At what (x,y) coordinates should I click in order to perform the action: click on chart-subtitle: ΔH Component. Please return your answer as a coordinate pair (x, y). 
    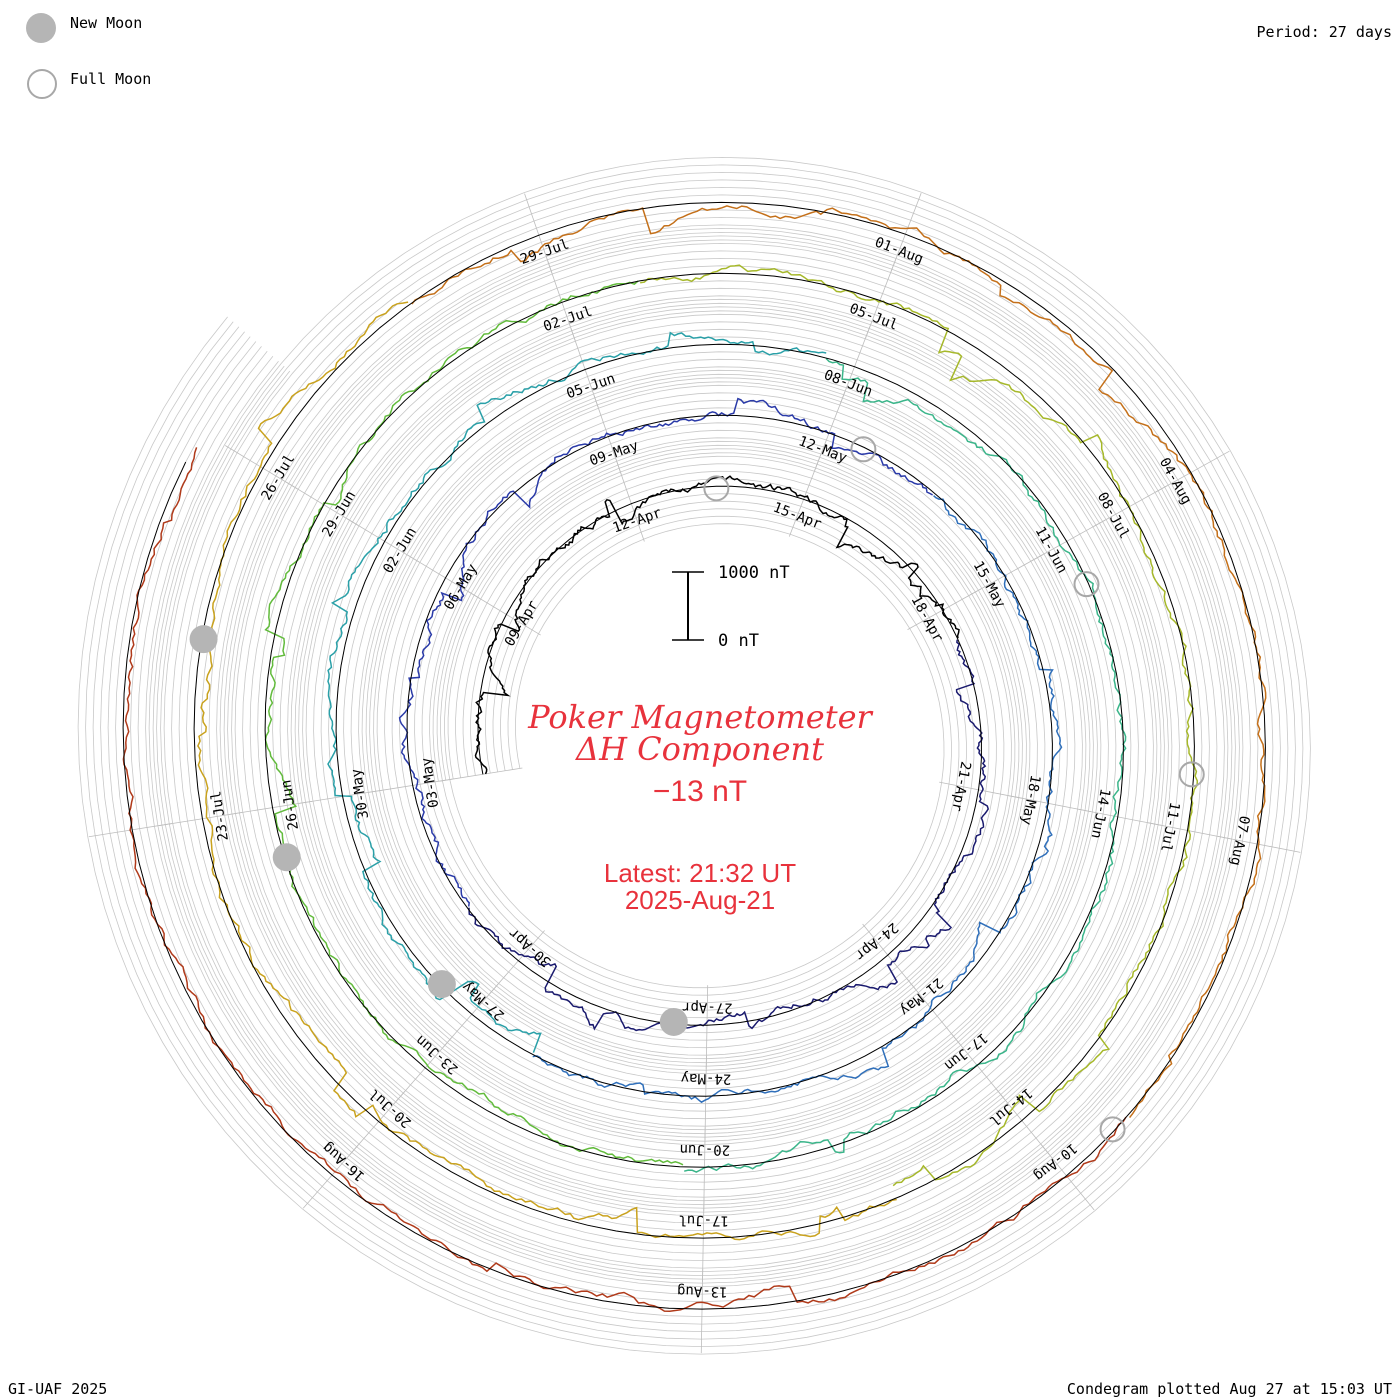
    Looking at the image, I should click on (700, 749).